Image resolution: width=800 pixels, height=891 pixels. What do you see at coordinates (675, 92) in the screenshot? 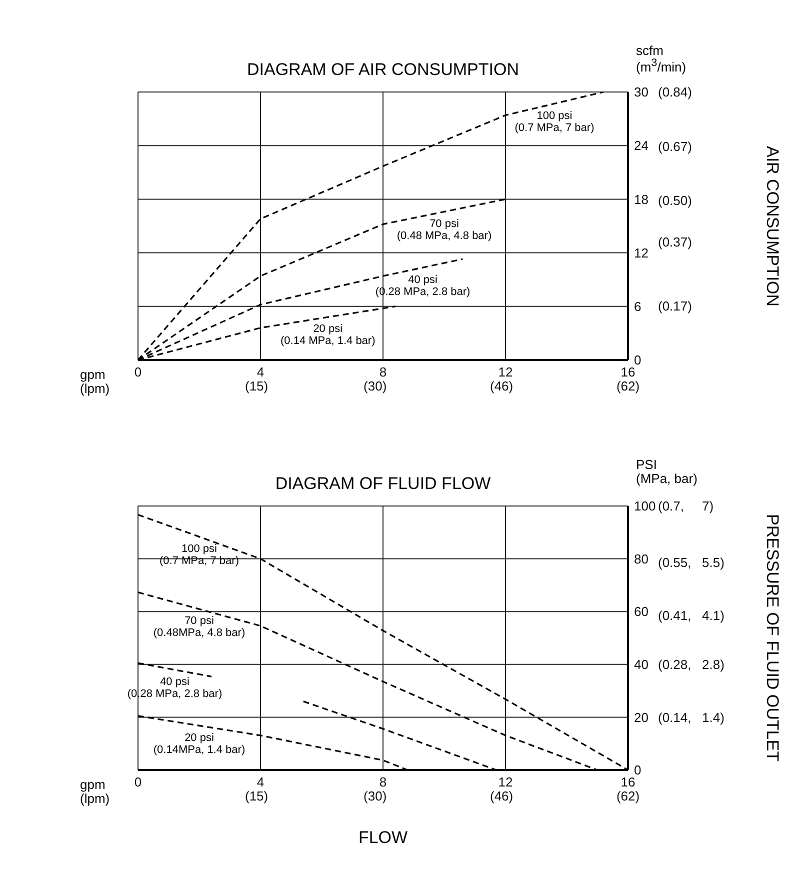
I see `y2-tick-label: (0.84)` at bounding box center [675, 92].